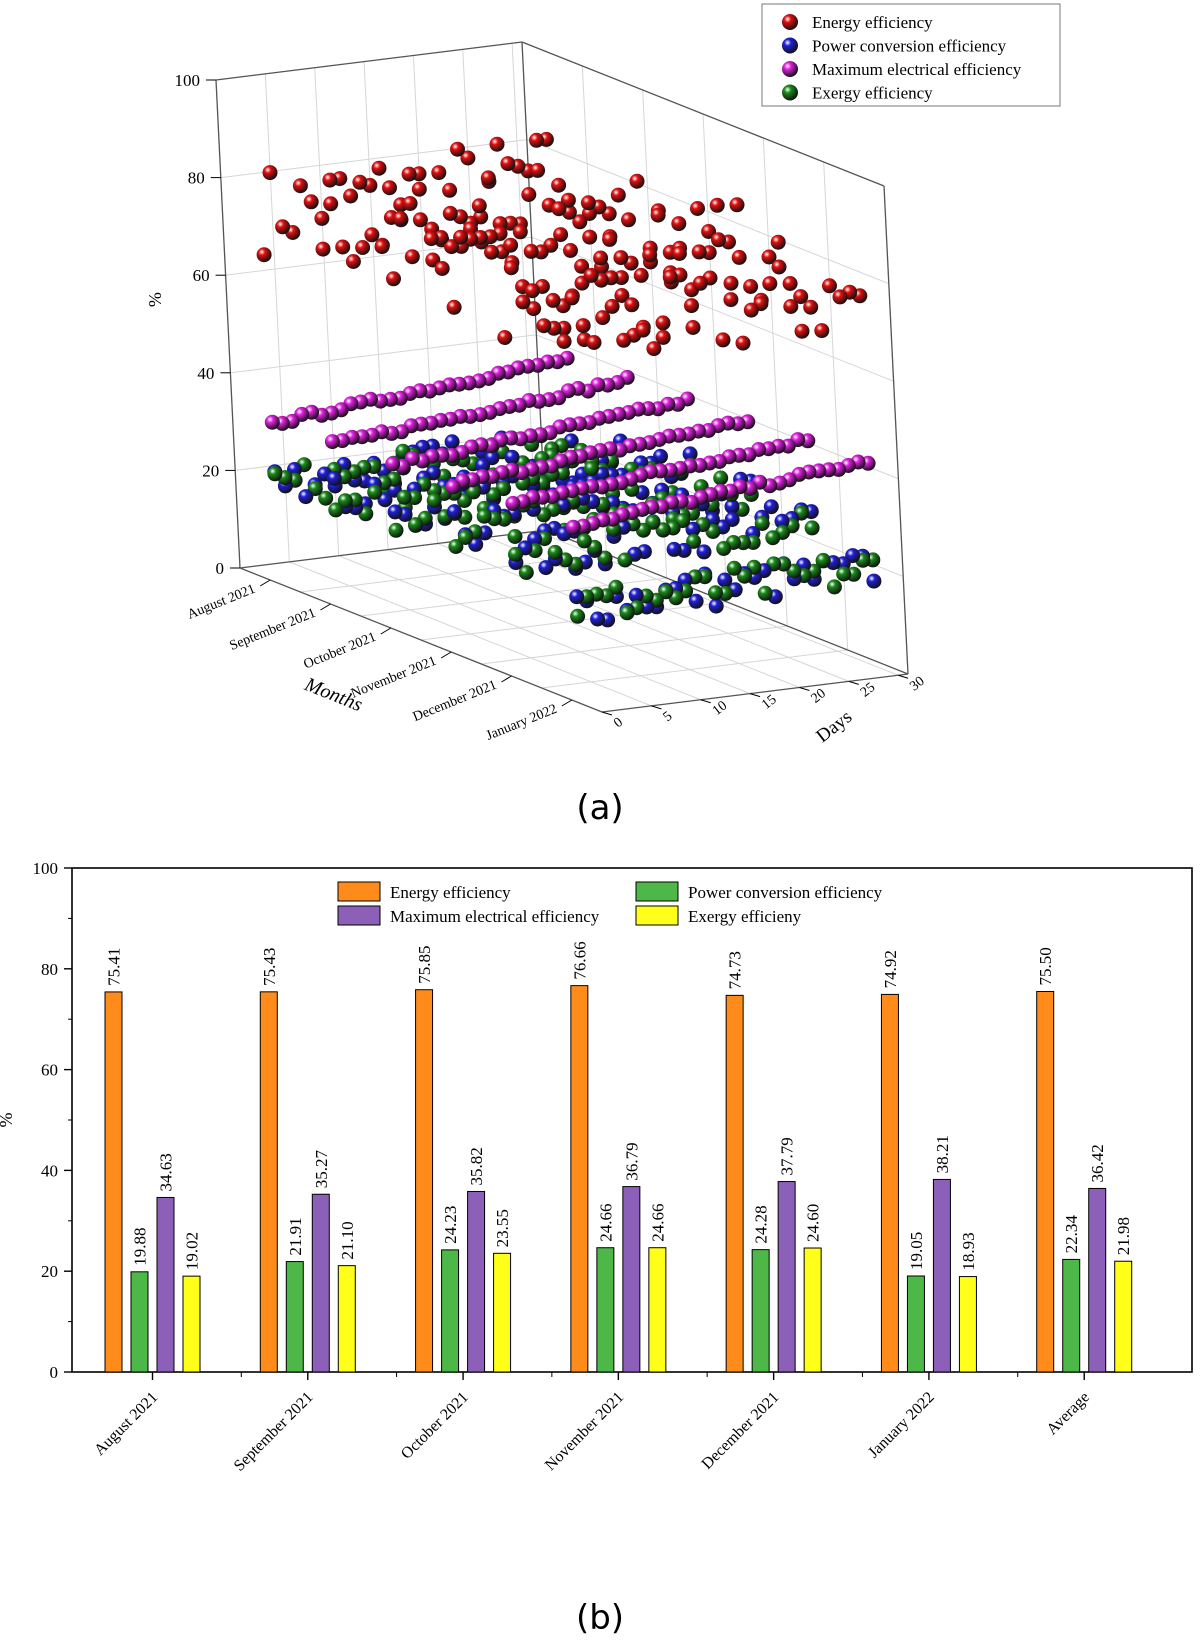 This screenshot has width=1200, height=1645. What do you see at coordinates (274, 1432) in the screenshot?
I see `x-tick-label: September 2021` at bounding box center [274, 1432].